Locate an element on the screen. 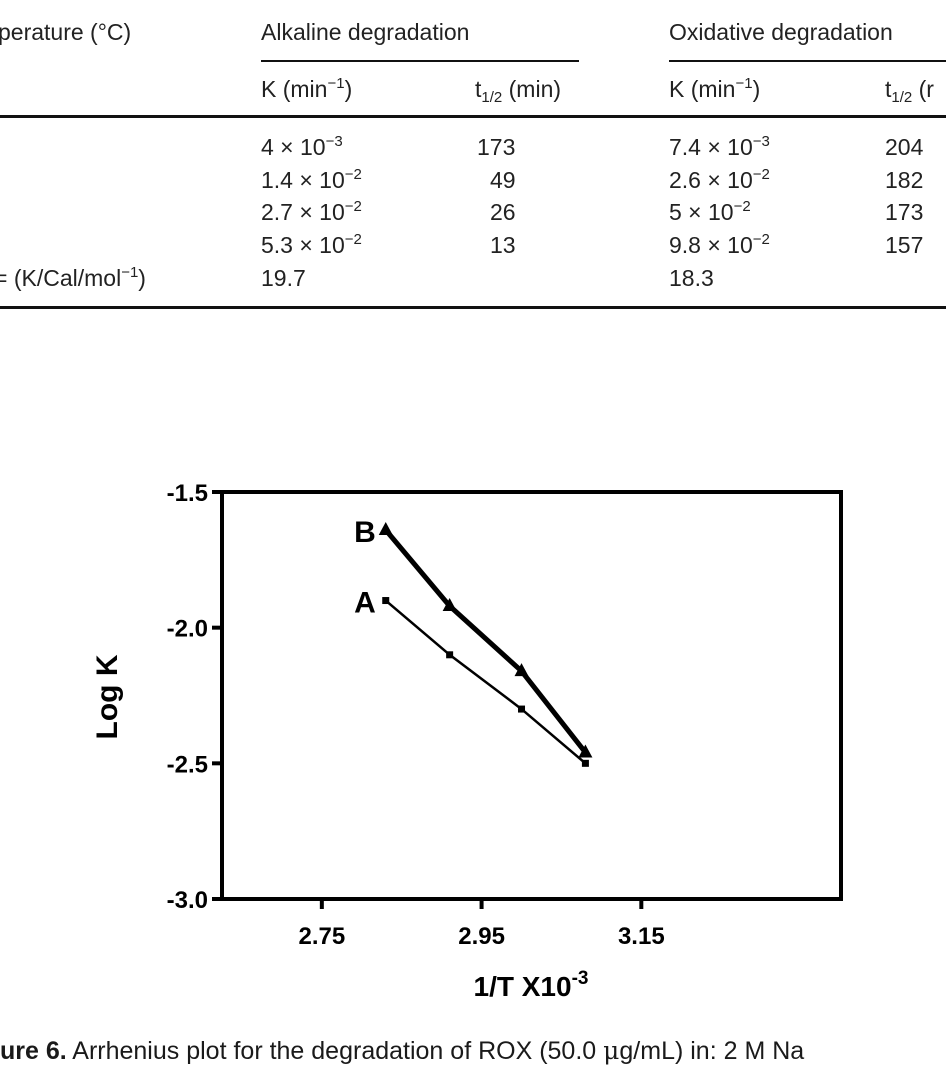 Image resolution: width=946 pixels, height=1075 pixels. oxidative-k-cell: 2.6 × 10⁻² is located at coordinates (719, 179).